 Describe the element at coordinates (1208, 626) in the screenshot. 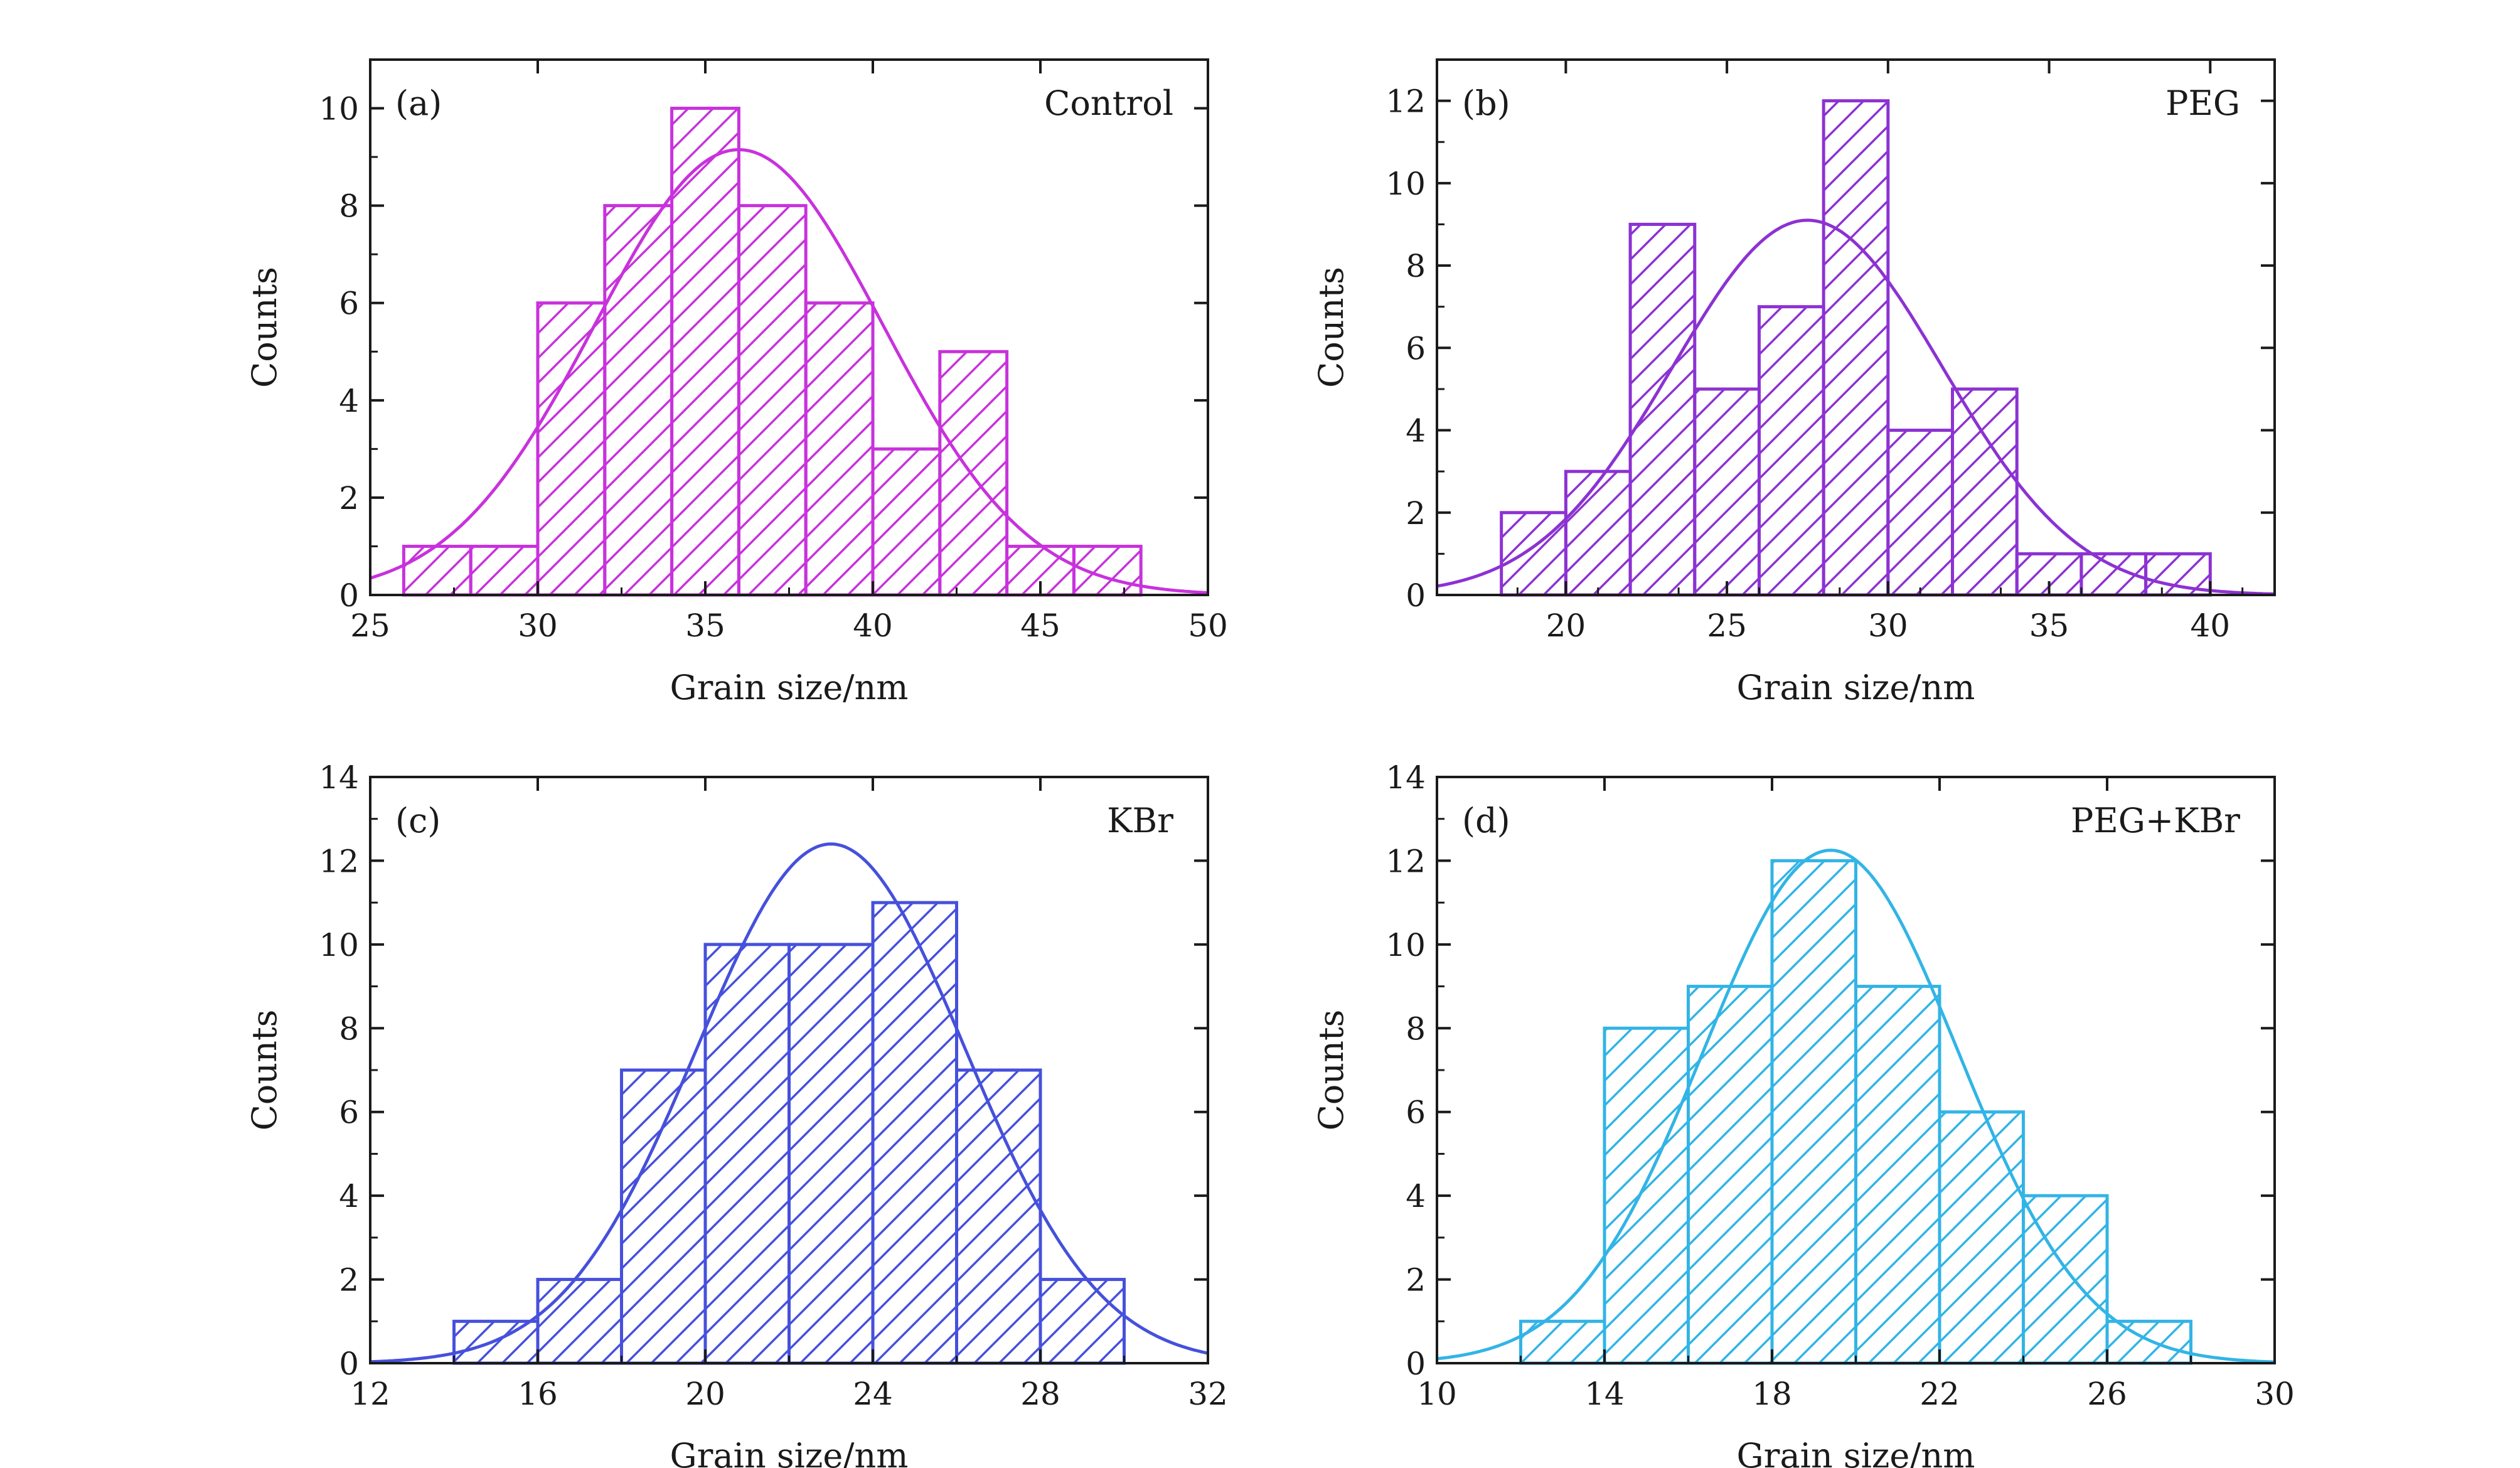

I see `x-tick-label: 50` at that location.